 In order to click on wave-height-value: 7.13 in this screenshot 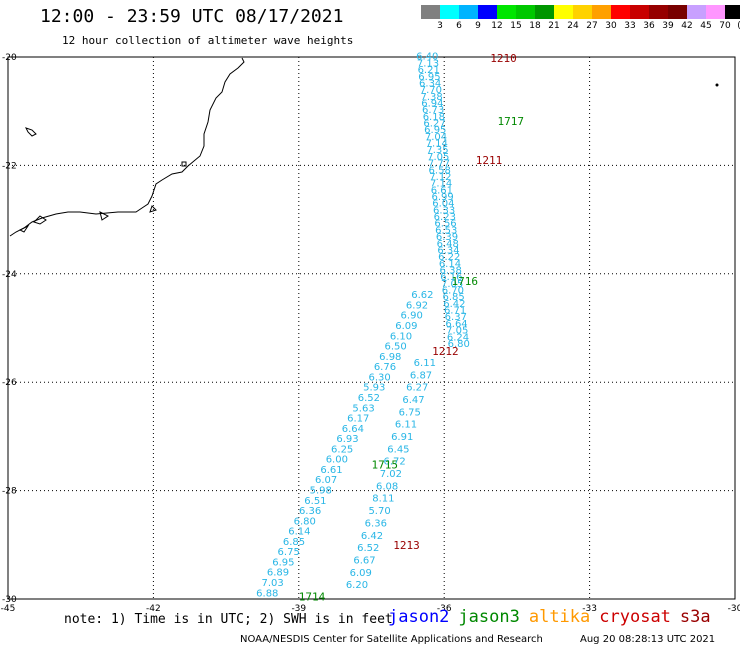, I will do `click(428, 63)`.